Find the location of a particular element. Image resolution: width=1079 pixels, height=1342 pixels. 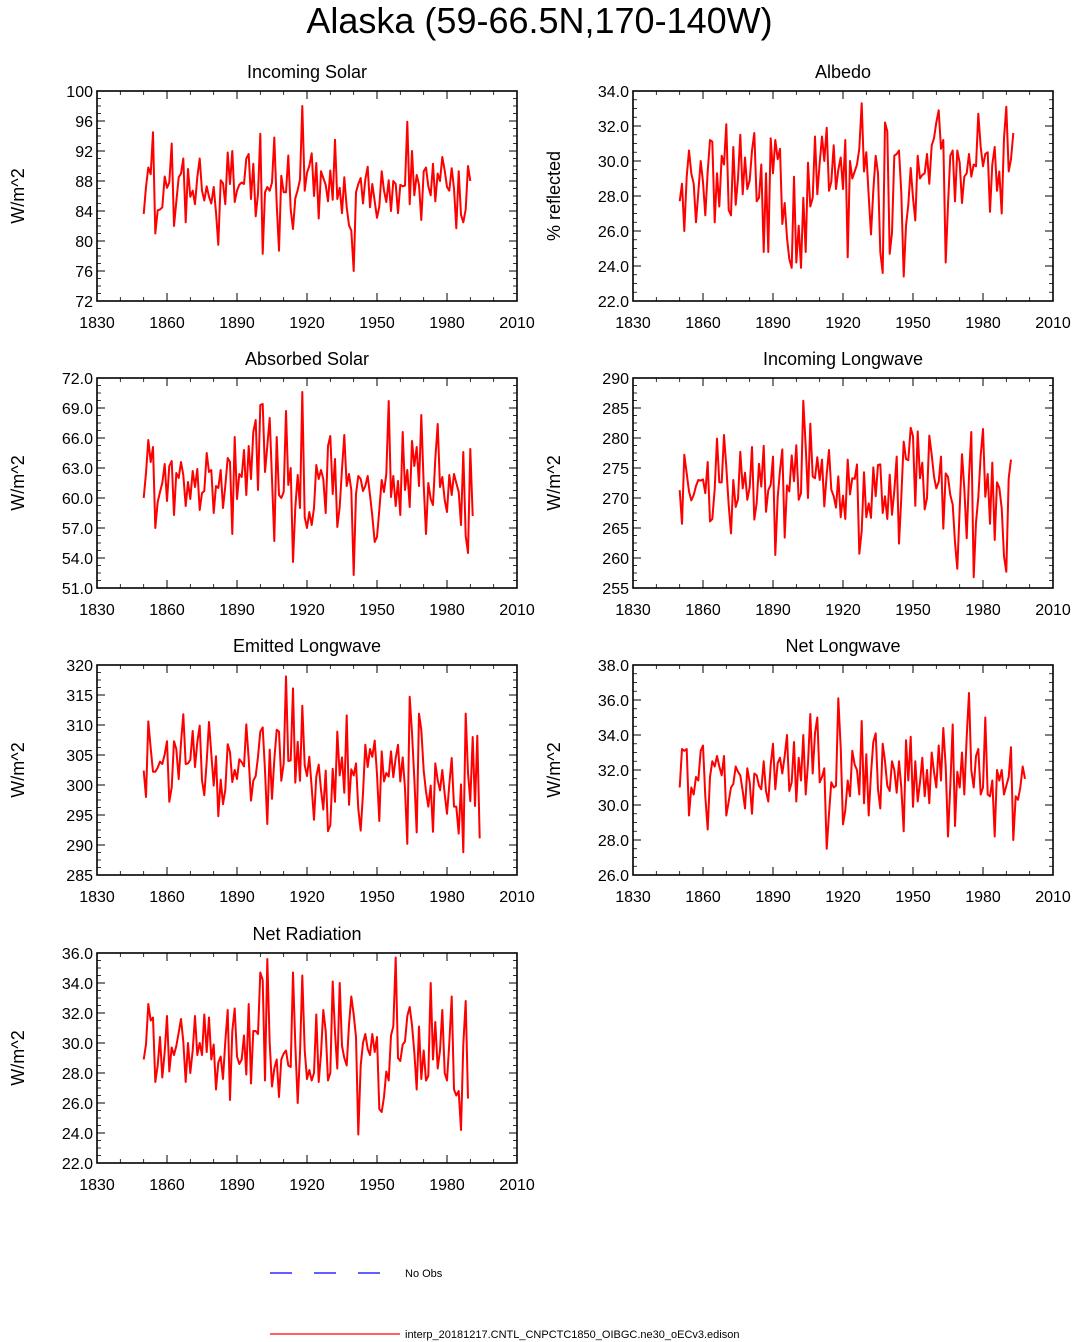

net-longwave-title: Net Longwave is located at coordinates (842, 646).